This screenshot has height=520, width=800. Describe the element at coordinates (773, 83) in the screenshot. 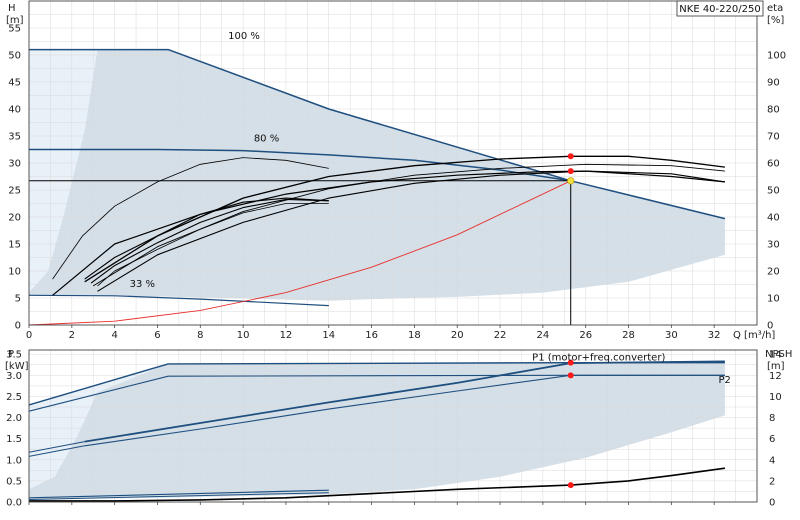

I see `top-ytick-right-9: 90` at that location.